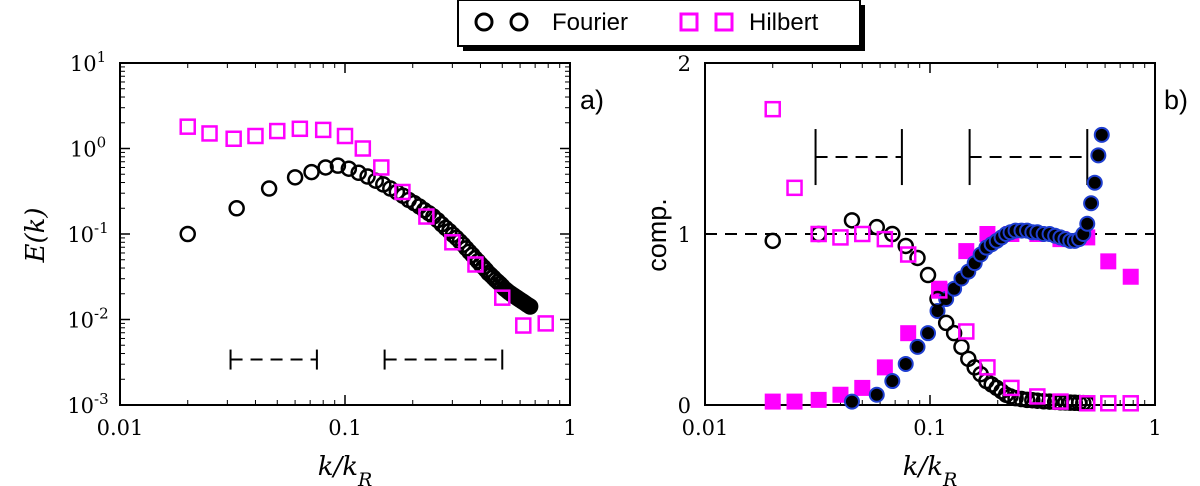 The image size is (1200, 486). What do you see at coordinates (87, 404) in the screenshot?
I see `y-tick-label: 10⁻³` at bounding box center [87, 404].